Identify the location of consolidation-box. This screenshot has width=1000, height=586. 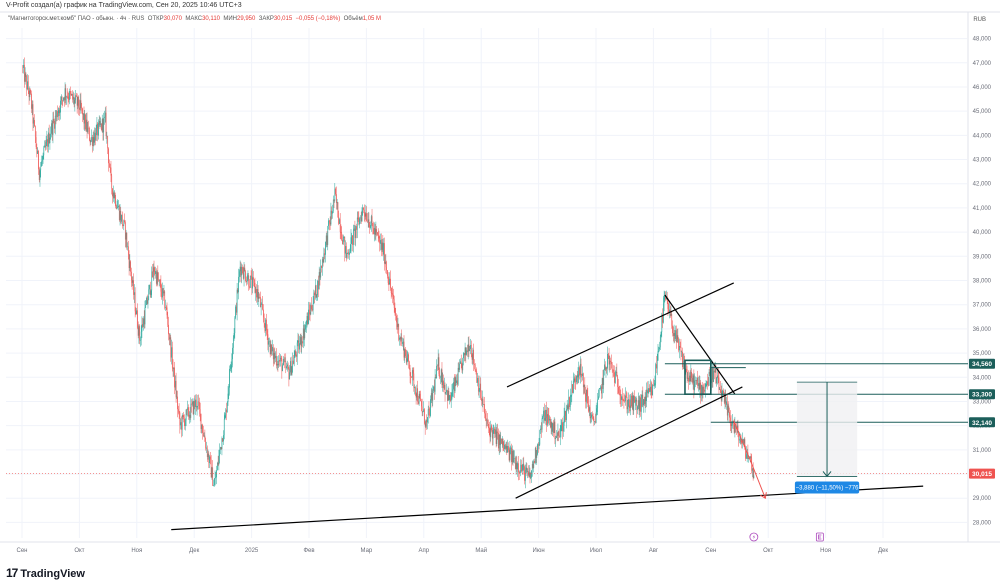
(698, 377).